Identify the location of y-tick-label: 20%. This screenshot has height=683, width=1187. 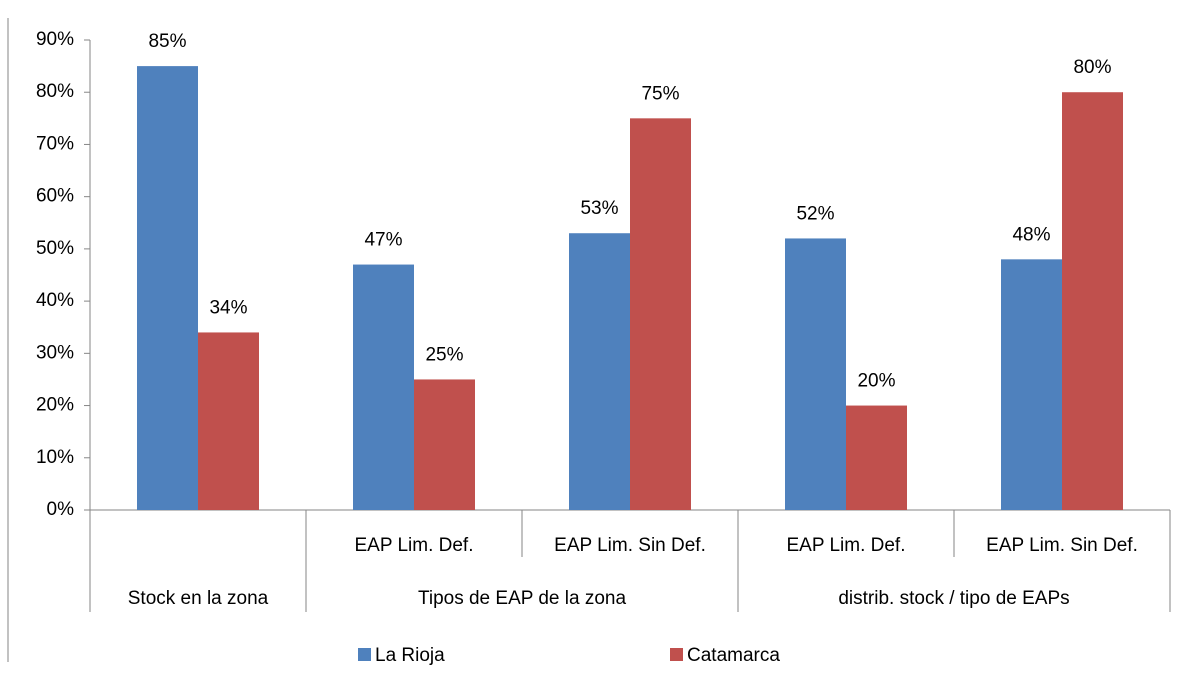
(55, 405).